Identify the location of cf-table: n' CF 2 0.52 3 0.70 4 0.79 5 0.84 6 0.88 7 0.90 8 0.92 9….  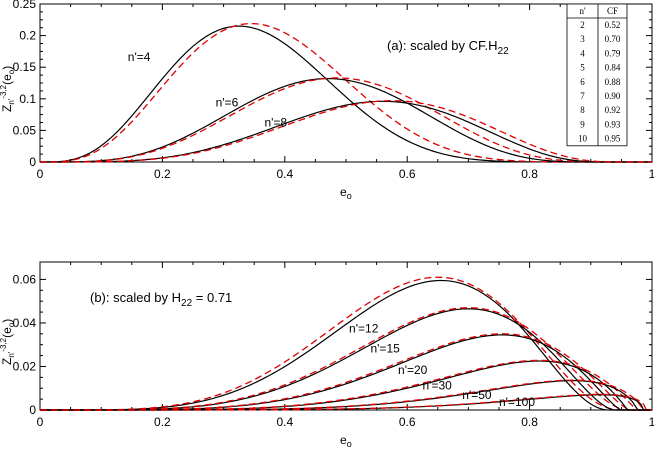
(597, 75).